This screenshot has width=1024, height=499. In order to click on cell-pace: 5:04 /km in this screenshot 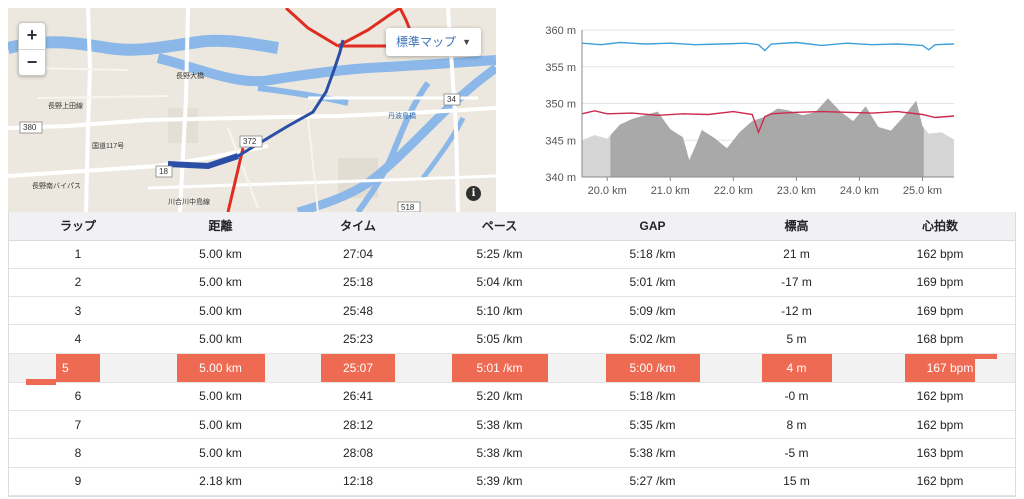, I will do `click(499, 283)`.